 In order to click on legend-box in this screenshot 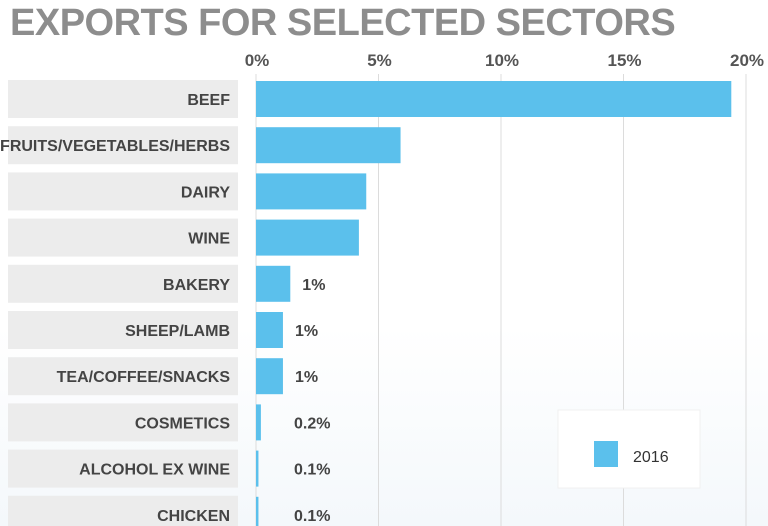, I will do `click(629, 449)`.